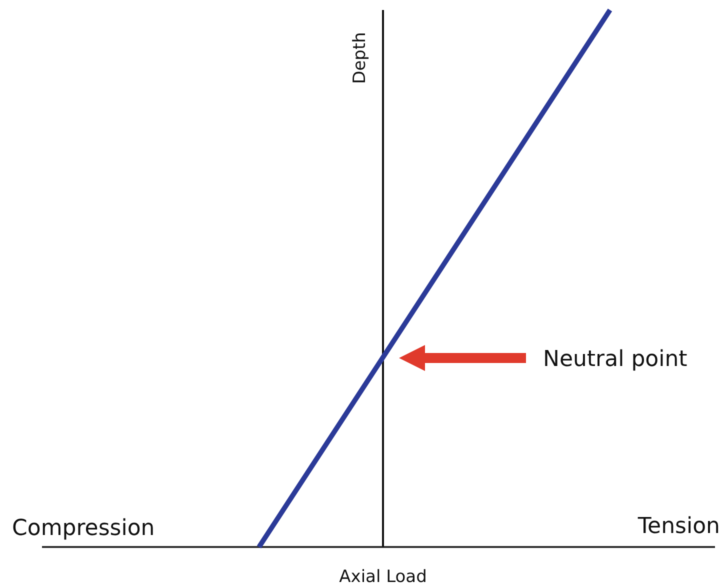 The width and height of the screenshot is (723, 588). I want to click on annotation: Compression, so click(83, 528).